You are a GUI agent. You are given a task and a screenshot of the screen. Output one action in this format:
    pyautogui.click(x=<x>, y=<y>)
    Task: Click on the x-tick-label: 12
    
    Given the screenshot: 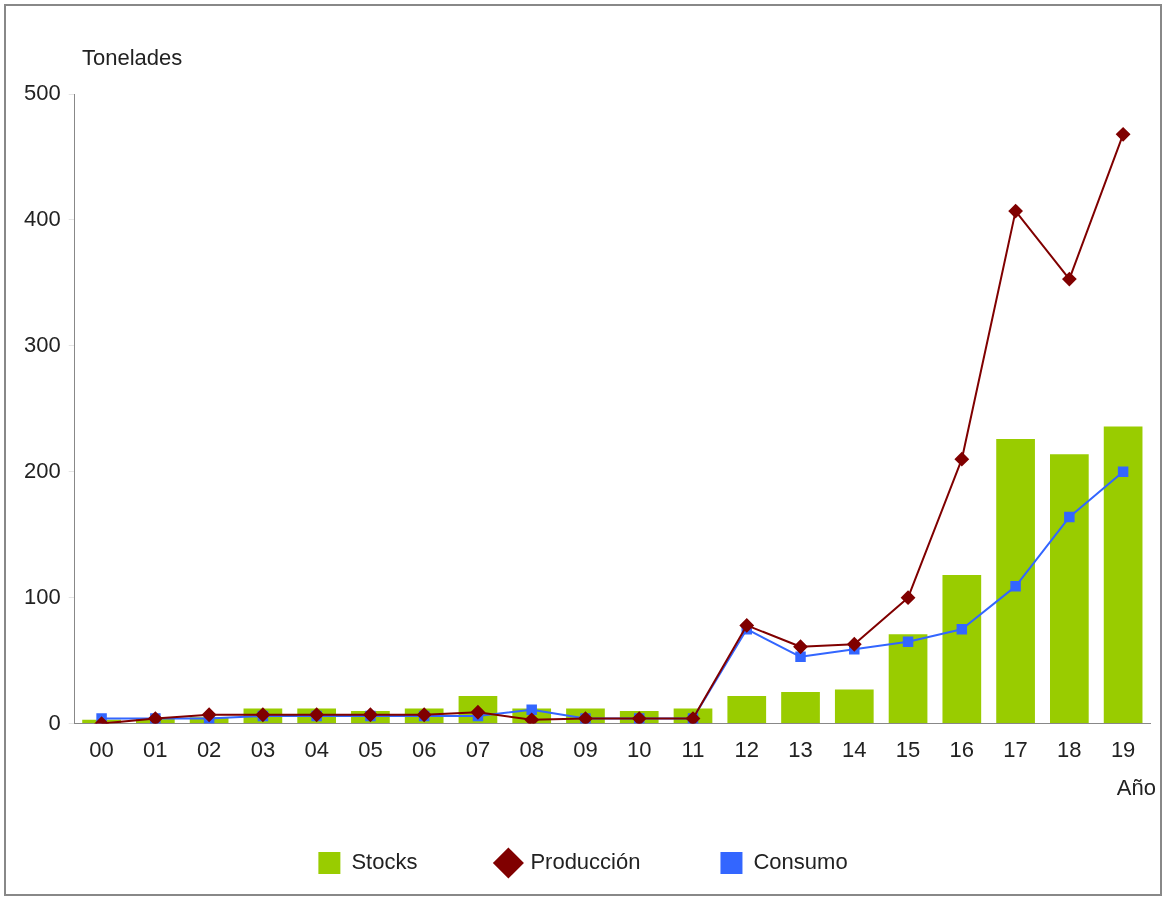 What is the action you would take?
    pyautogui.click(x=747, y=749)
    